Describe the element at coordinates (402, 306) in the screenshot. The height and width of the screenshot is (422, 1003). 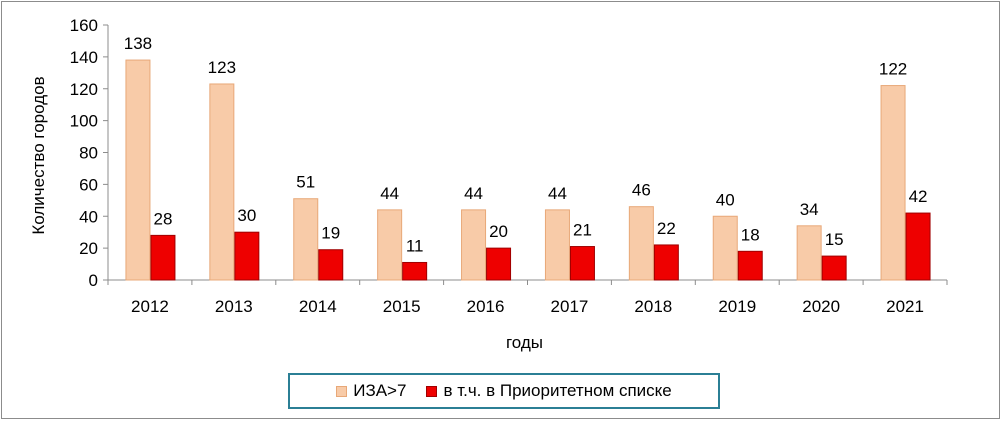
I see `x-tick-label: 2015` at that location.